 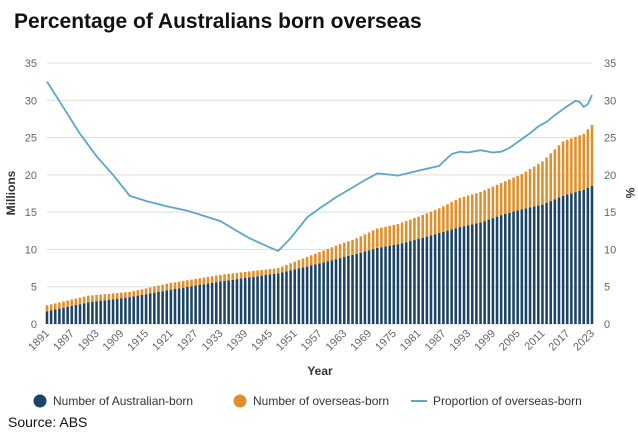 I want to click on legend-proportion-overseas-born: Proportion of overseas-born, so click(x=496, y=401).